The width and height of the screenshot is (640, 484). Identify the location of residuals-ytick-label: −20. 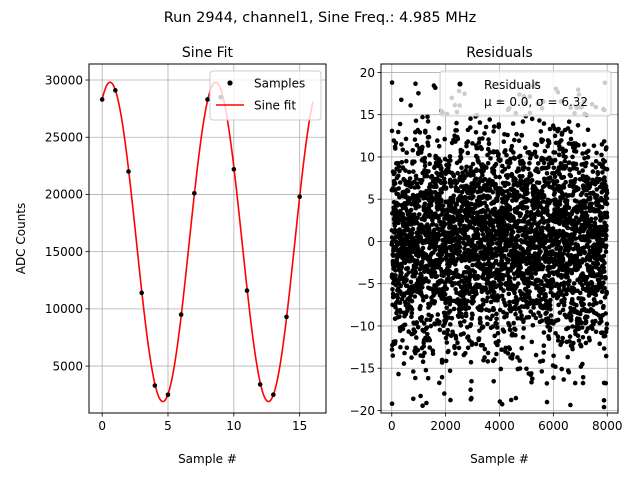
(362, 411).